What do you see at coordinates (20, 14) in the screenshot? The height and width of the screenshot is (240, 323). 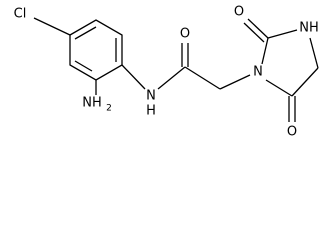 I see `atom-label: Cl` at bounding box center [20, 14].